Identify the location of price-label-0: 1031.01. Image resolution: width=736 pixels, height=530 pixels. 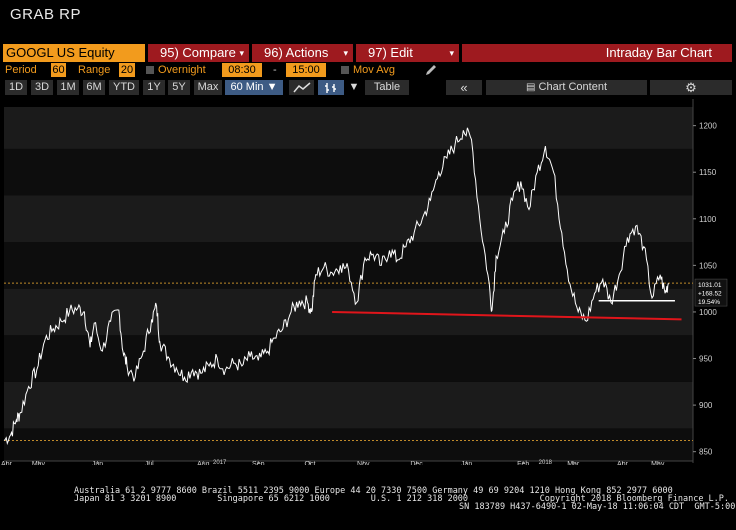
(710, 285).